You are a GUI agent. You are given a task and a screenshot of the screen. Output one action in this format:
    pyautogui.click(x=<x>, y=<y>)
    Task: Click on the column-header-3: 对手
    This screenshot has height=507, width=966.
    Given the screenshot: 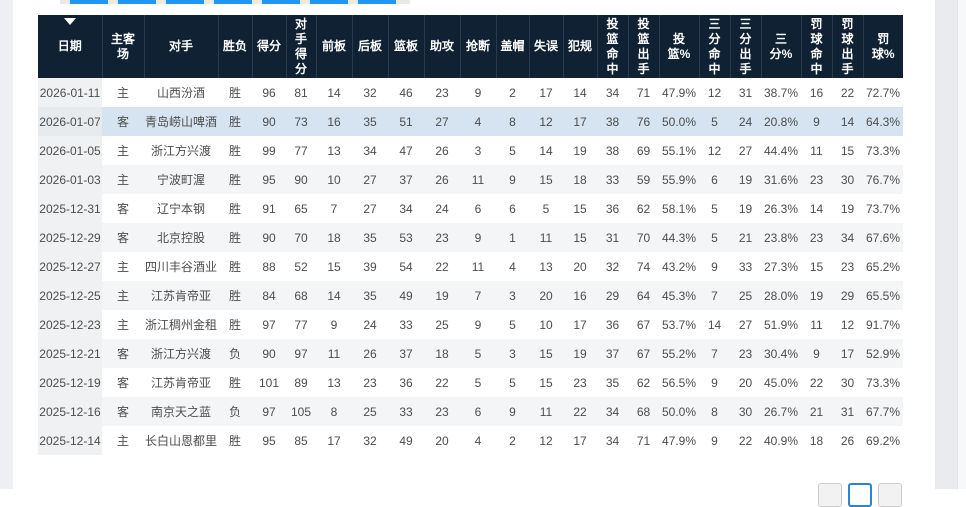 What is the action you would take?
    pyautogui.click(x=181, y=46)
    